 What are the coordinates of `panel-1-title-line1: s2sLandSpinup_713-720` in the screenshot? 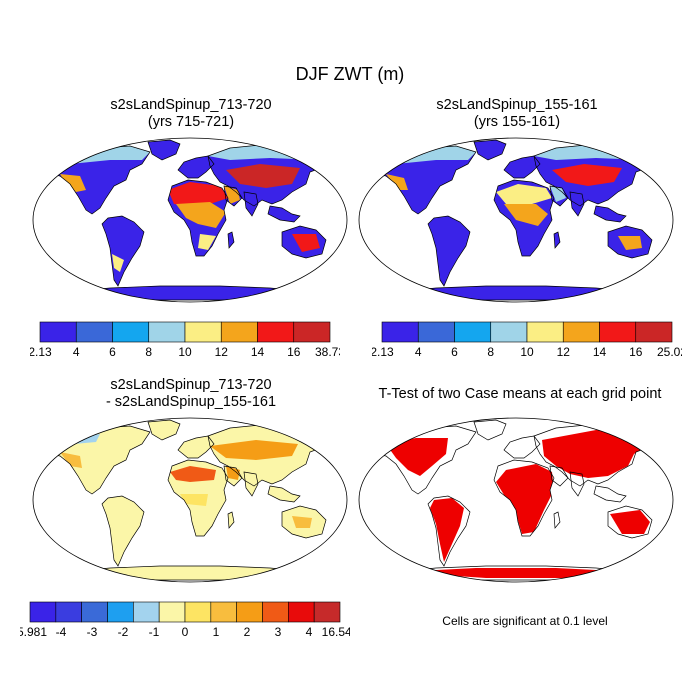 It's located at (191, 105).